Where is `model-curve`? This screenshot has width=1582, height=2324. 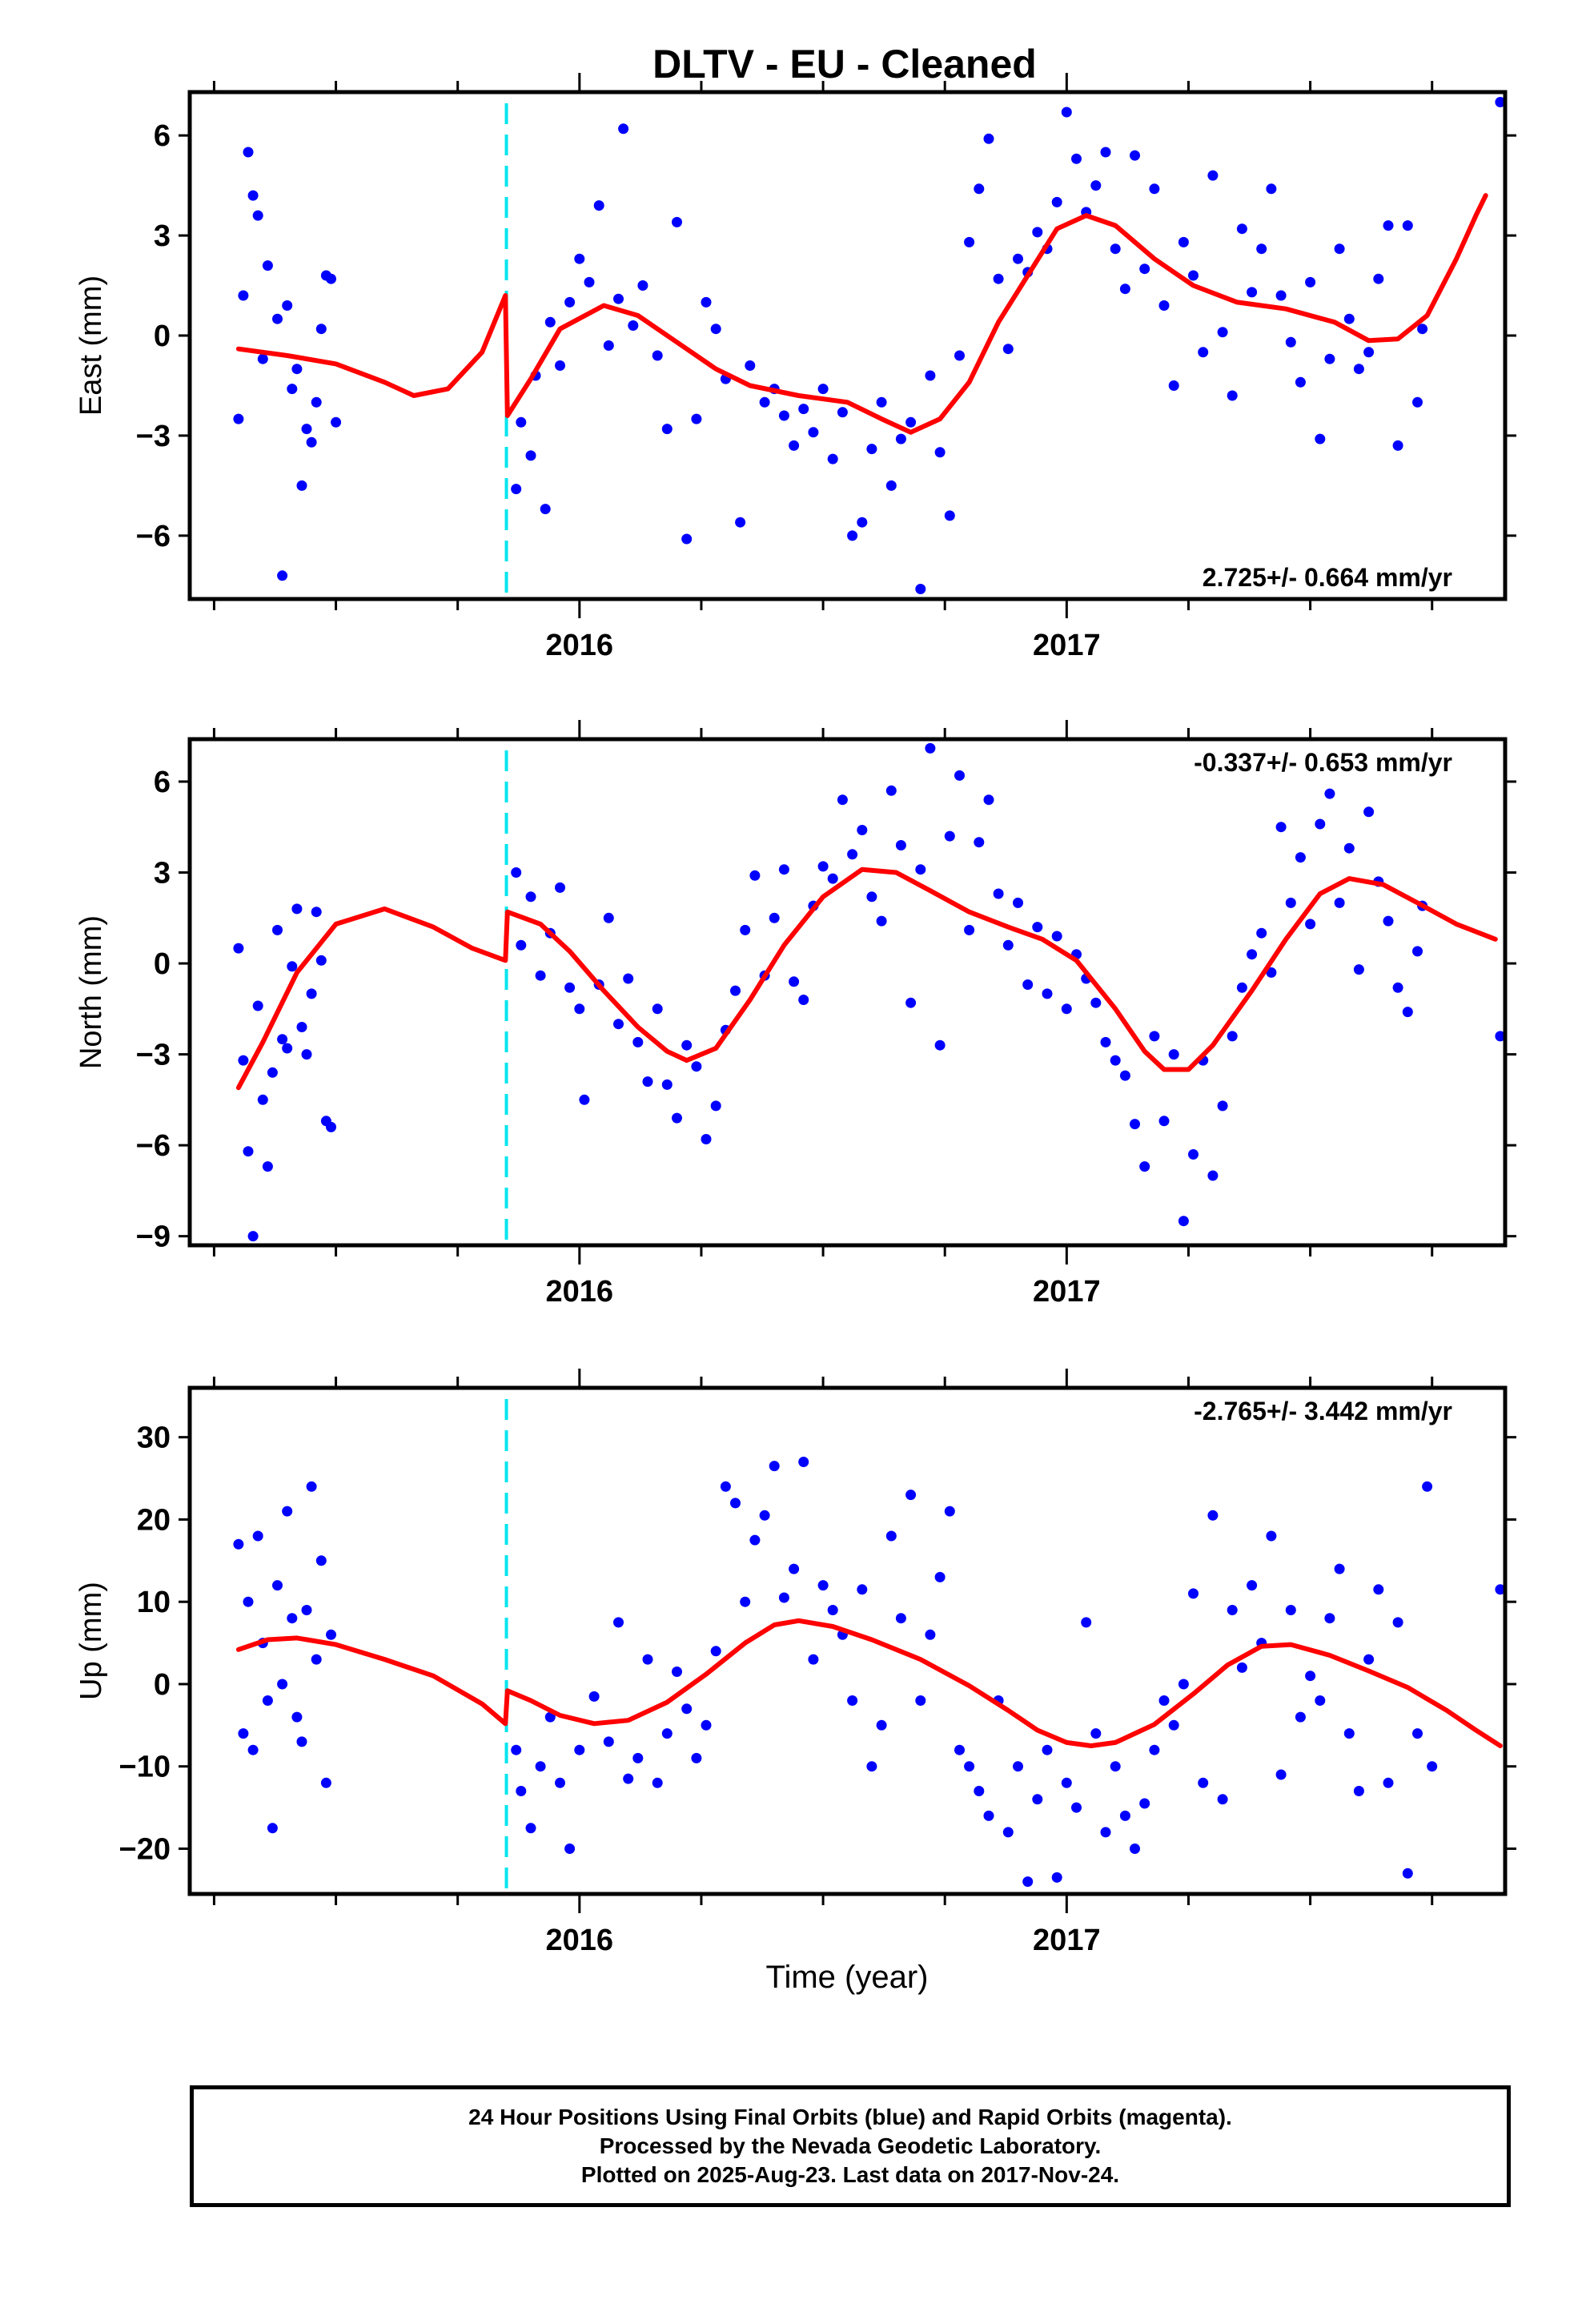
model-curve is located at coordinates (861, 314).